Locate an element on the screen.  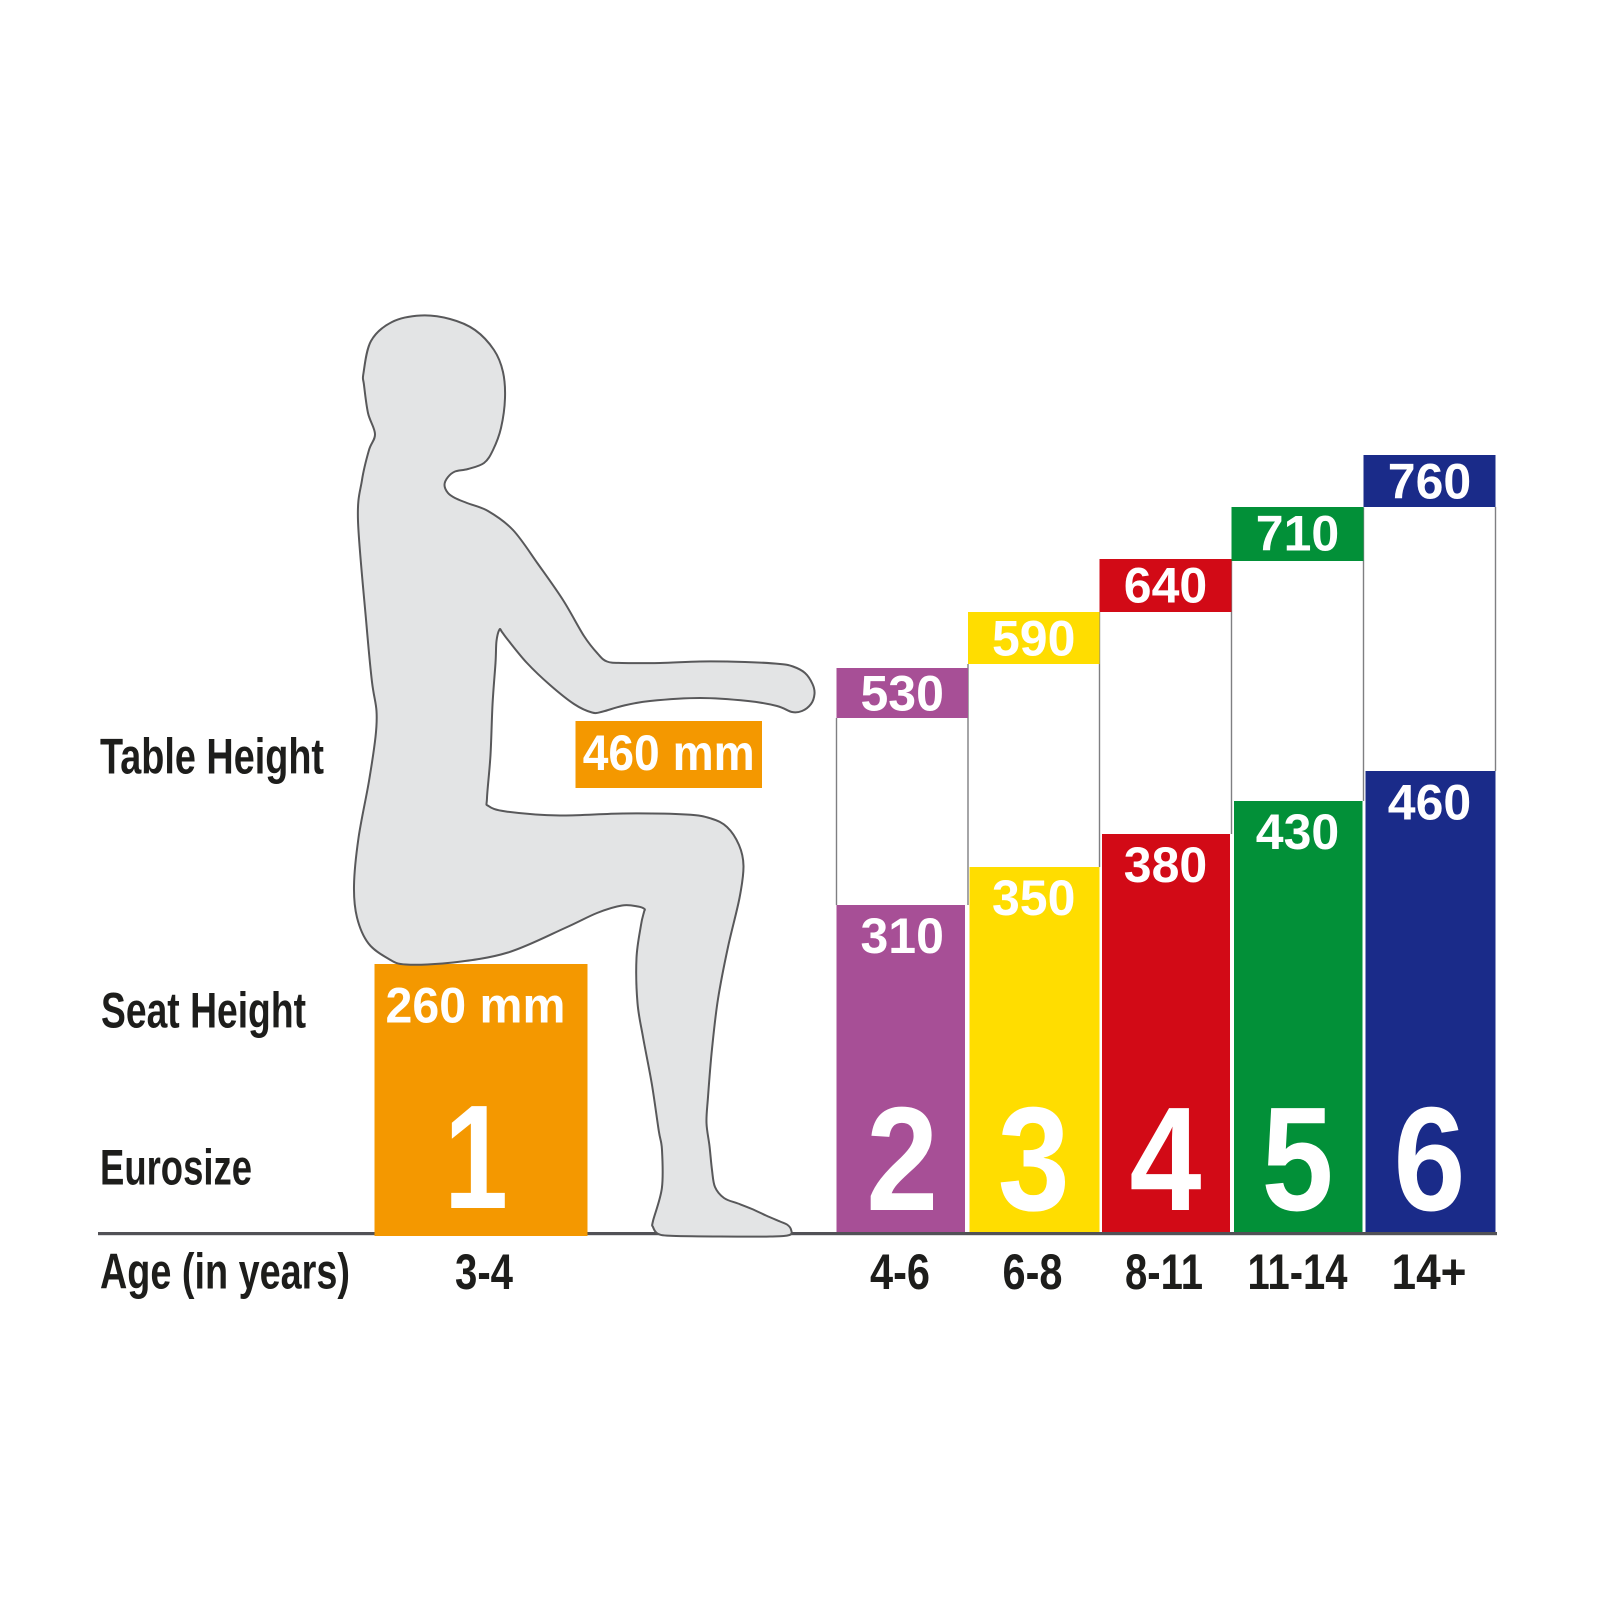
svg-text: 11-14 is located at coordinates (1298, 1272).